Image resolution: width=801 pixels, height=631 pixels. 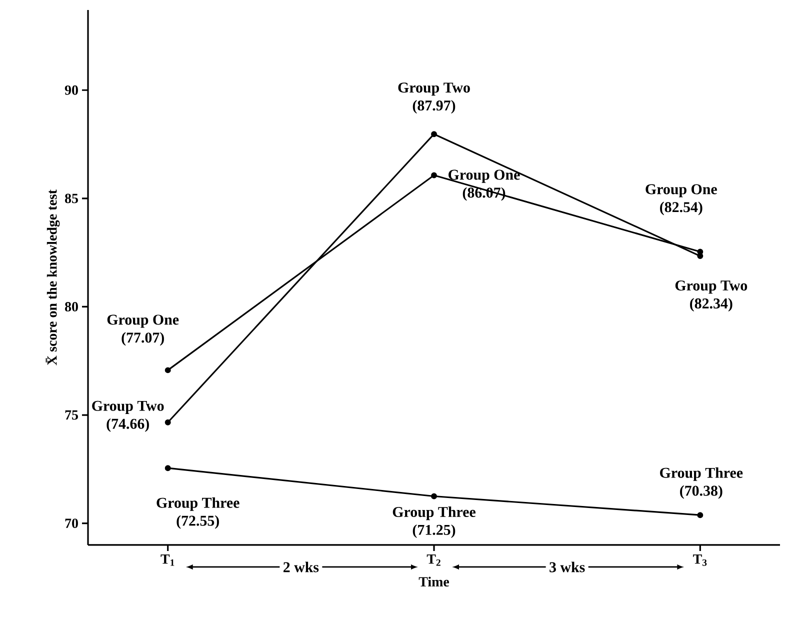 What do you see at coordinates (434, 513) in the screenshot?
I see `series-label: Group Three` at bounding box center [434, 513].